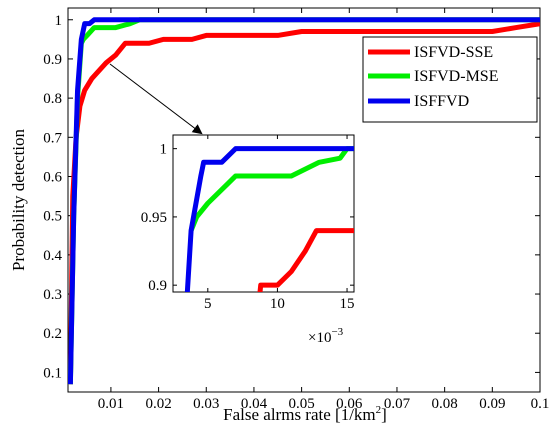 Image resolution: width=550 pixels, height=432 pixels. What do you see at coordinates (52, 334) in the screenshot?
I see `main-y-tick-label: 0.2` at bounding box center [52, 334].